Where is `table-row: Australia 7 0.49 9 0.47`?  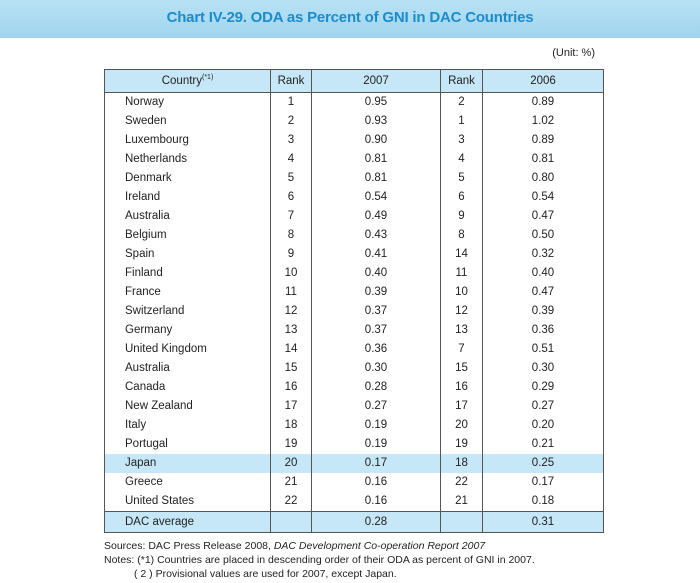
table-row: Australia 7 0.49 9 0.47 is located at coordinates (354, 216).